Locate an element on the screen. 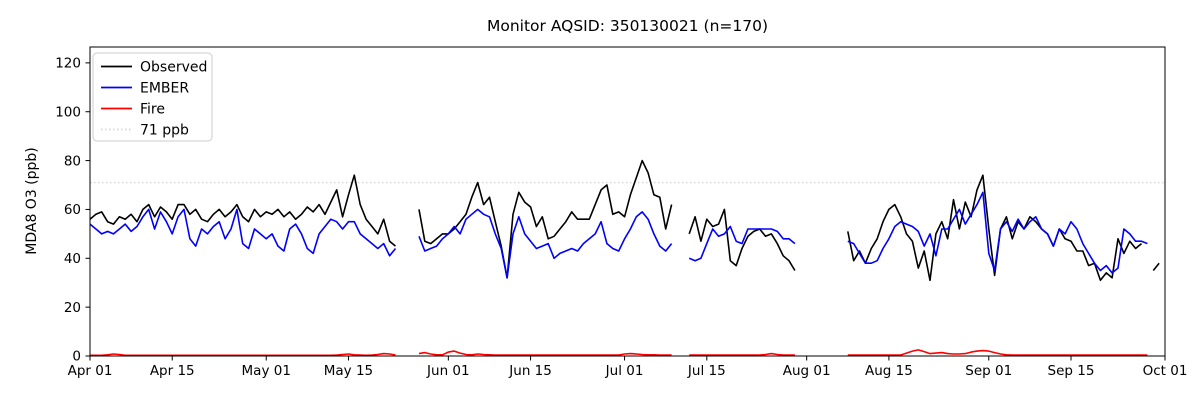  y-tick-label: 40 is located at coordinates (72, 259).